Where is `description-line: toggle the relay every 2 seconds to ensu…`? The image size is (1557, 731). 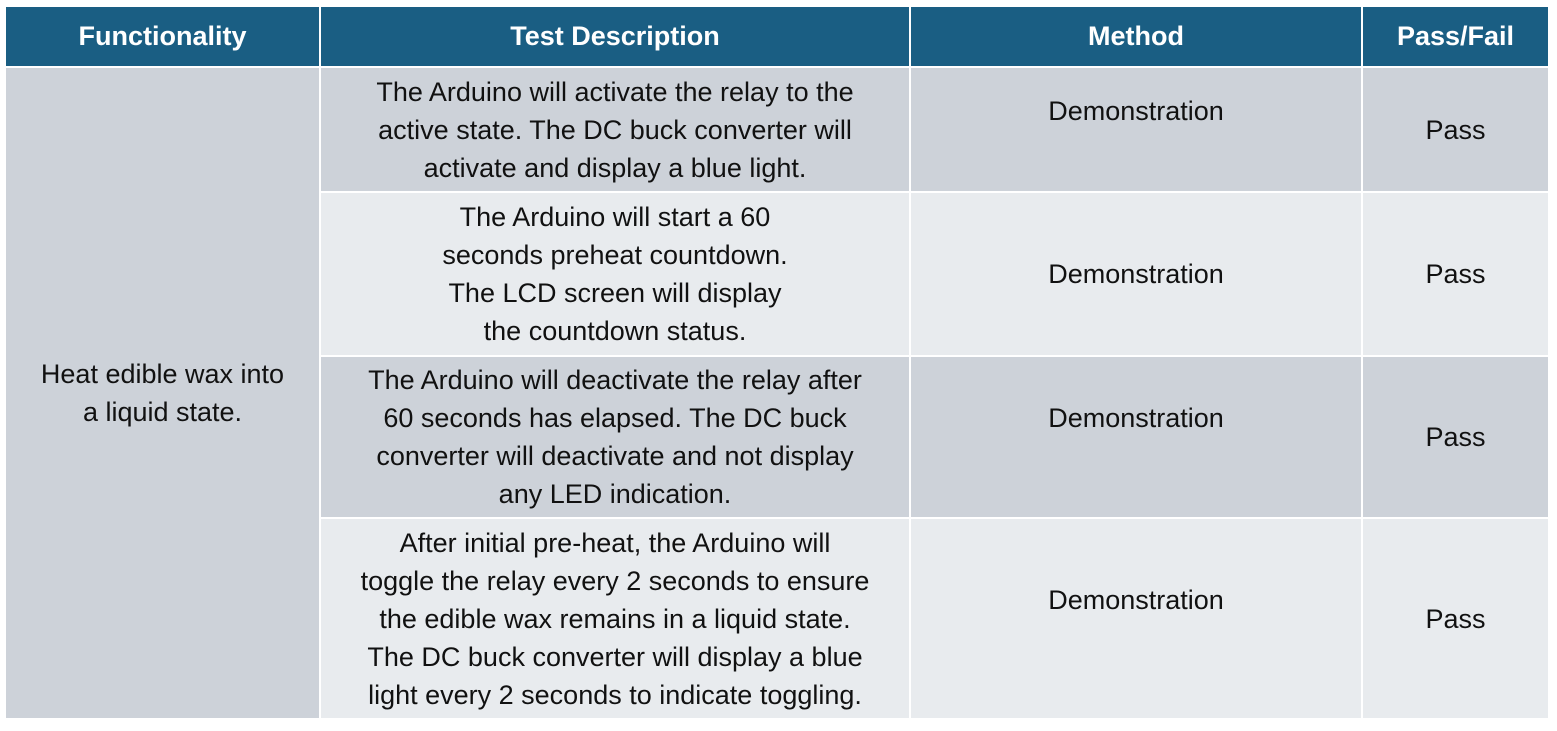 description-line: toggle the relay every 2 seconds to ensu… is located at coordinates (615, 580).